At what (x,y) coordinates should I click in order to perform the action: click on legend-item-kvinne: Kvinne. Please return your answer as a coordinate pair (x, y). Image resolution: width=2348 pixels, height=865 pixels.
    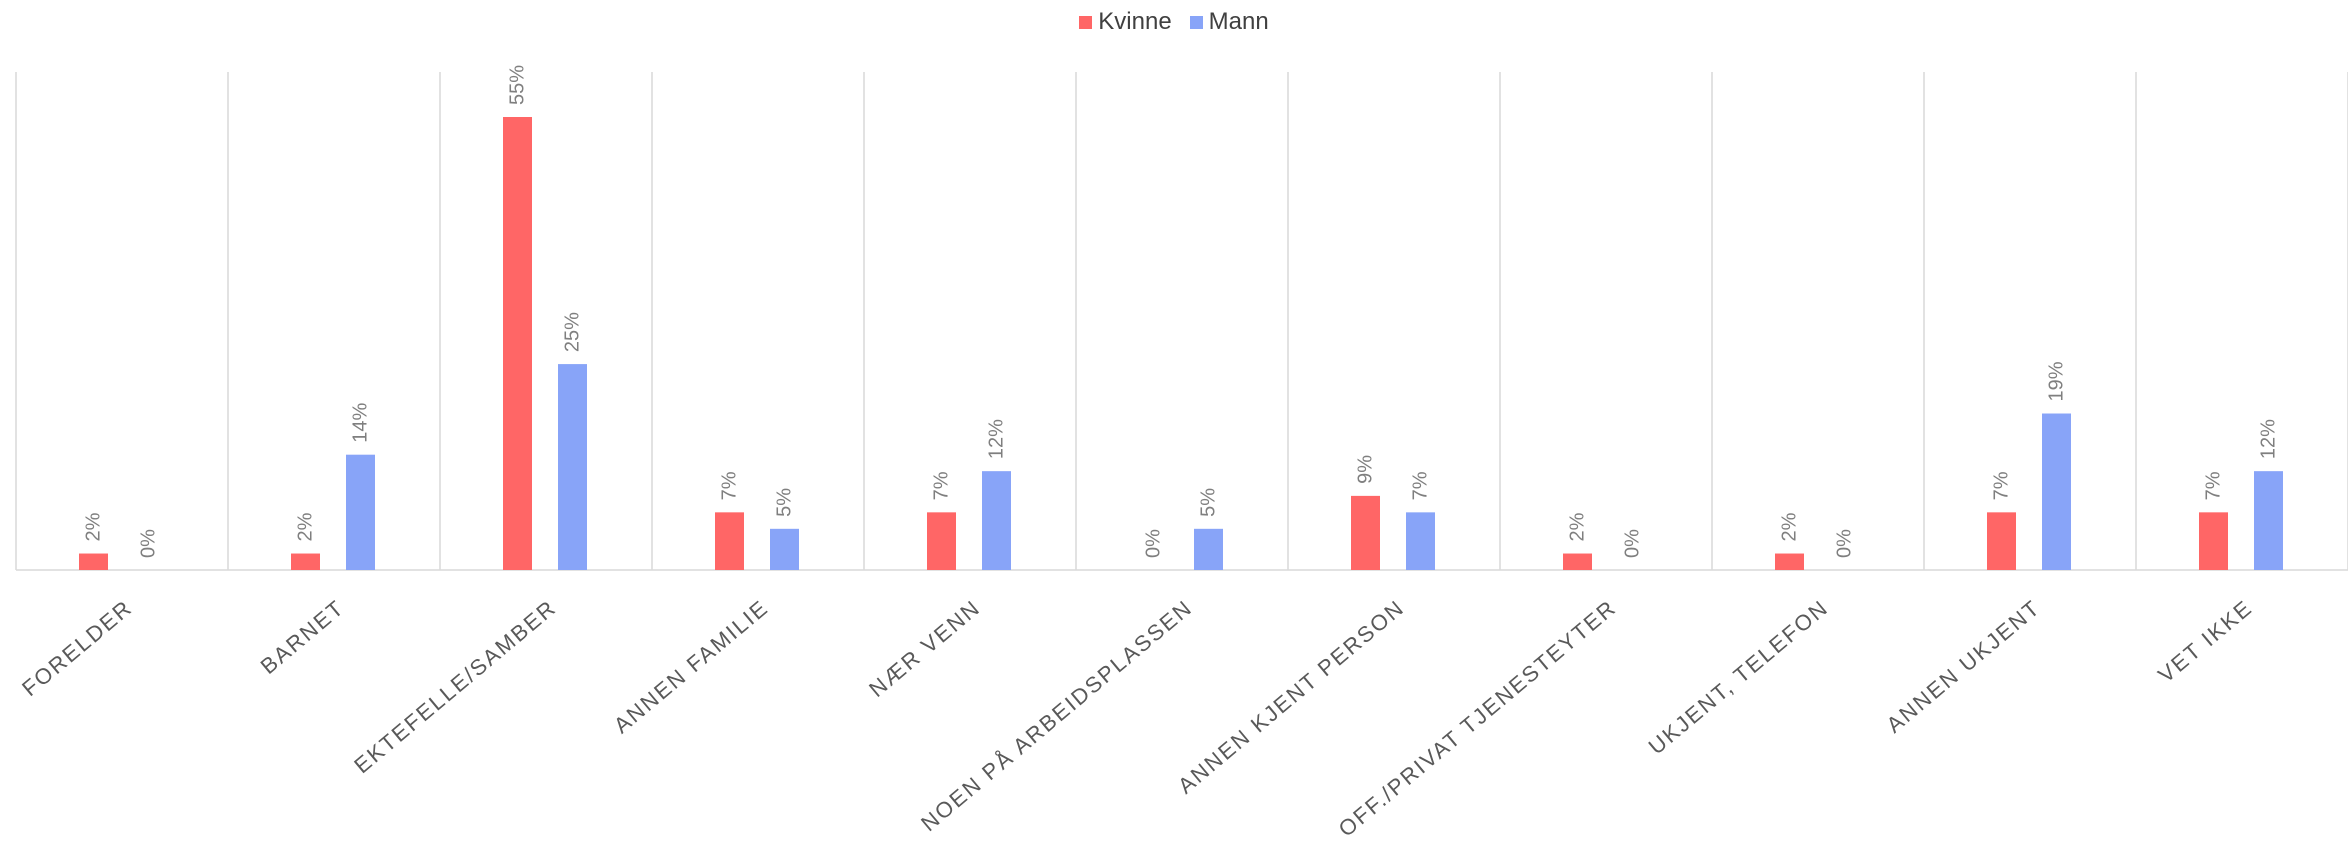
    Looking at the image, I should click on (1125, 22).